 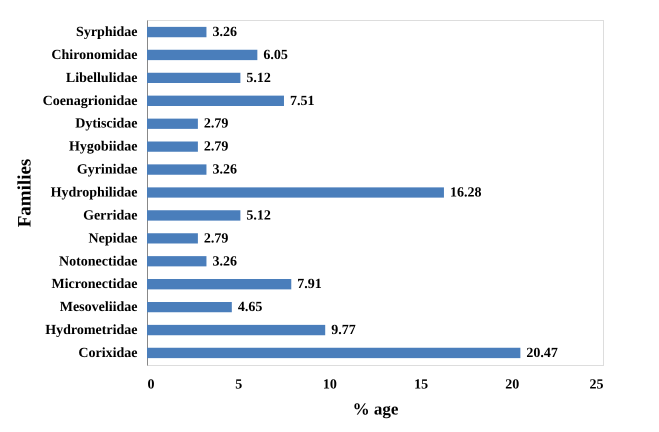 What do you see at coordinates (343, 330) in the screenshot?
I see `data-label: 9.77` at bounding box center [343, 330].